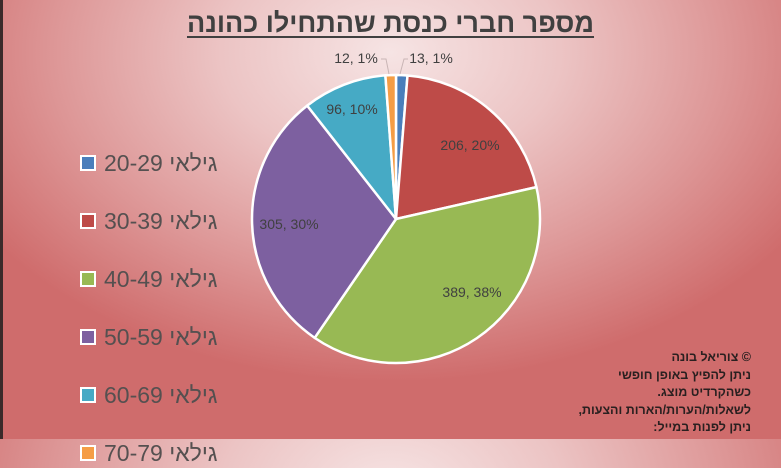 The width and height of the screenshot is (781, 468). What do you see at coordinates (704, 392) in the screenshot?
I see `credit-line: כשהקרדיט מוצג.` at bounding box center [704, 392].